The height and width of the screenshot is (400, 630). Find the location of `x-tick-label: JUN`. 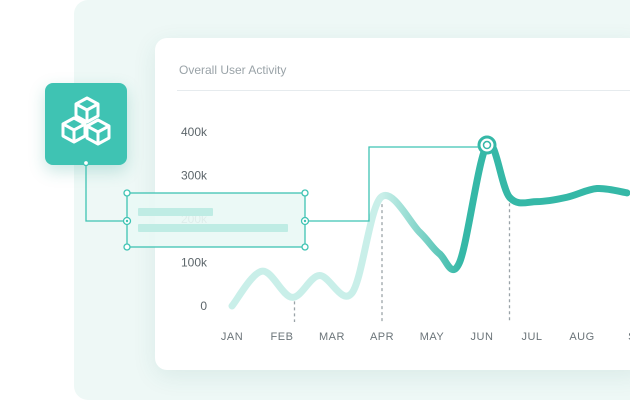

x-tick-label: JUN is located at coordinates (482, 337).